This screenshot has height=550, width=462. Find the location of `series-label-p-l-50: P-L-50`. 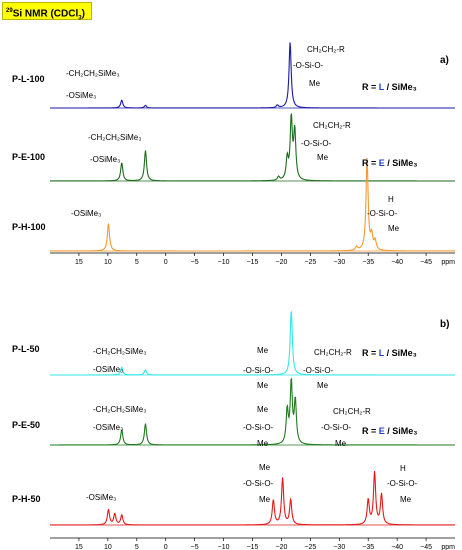

series-label-p-l-50: P-L-50 is located at coordinates (26, 349).